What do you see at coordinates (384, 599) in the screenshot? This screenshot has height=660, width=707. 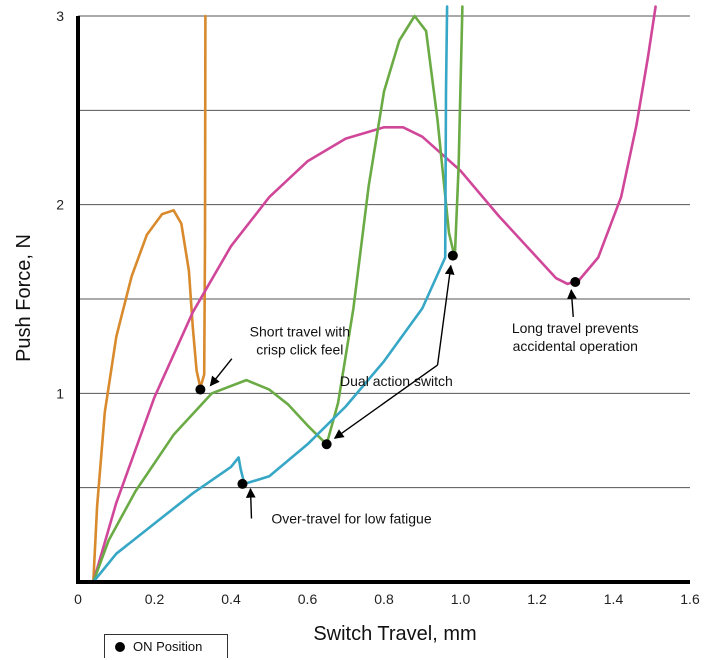 I see `x-tick-label: 0.8` at bounding box center [384, 599].